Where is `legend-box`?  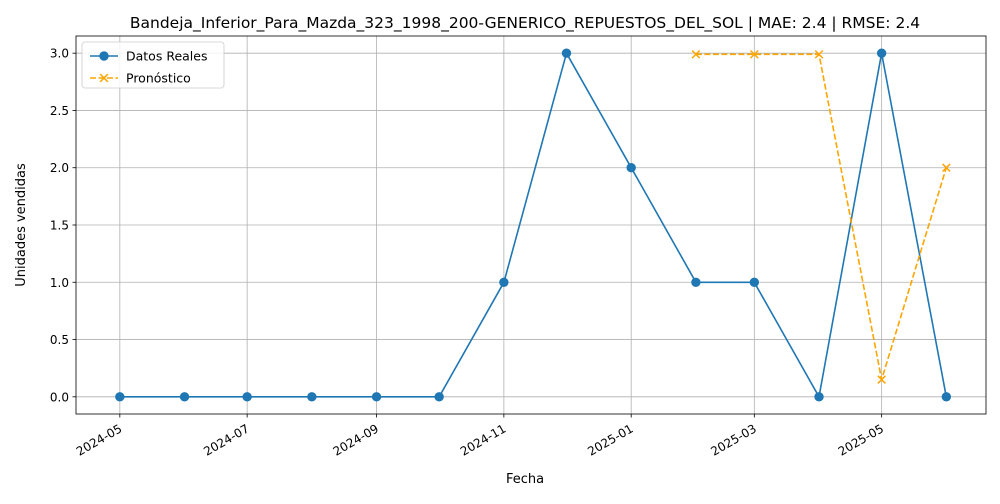 legend-box is located at coordinates (153, 65).